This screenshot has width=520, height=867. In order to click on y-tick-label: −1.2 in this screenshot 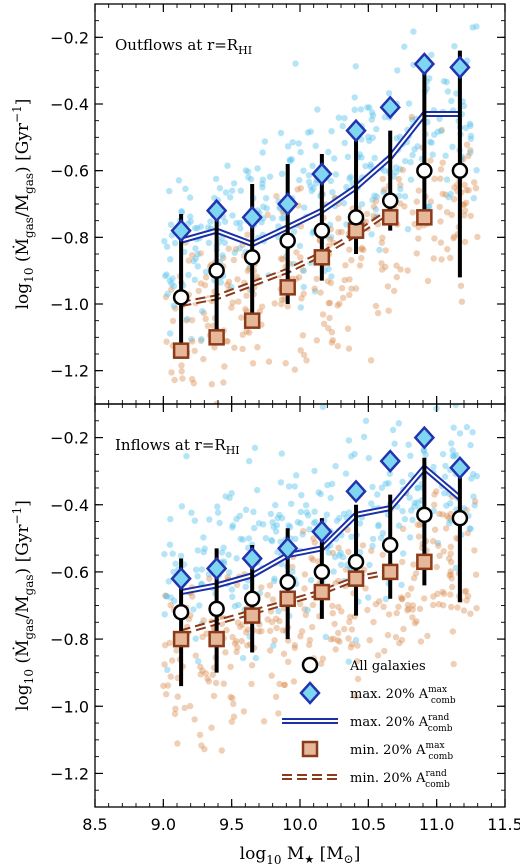, I will do `click(69, 371)`.